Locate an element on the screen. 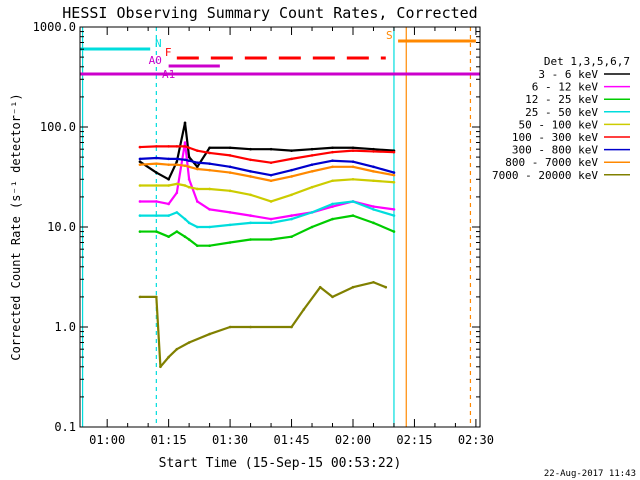 This screenshot has height=480, width=640. legend-title: Det 1,3,5,6,7 is located at coordinates (587, 61).